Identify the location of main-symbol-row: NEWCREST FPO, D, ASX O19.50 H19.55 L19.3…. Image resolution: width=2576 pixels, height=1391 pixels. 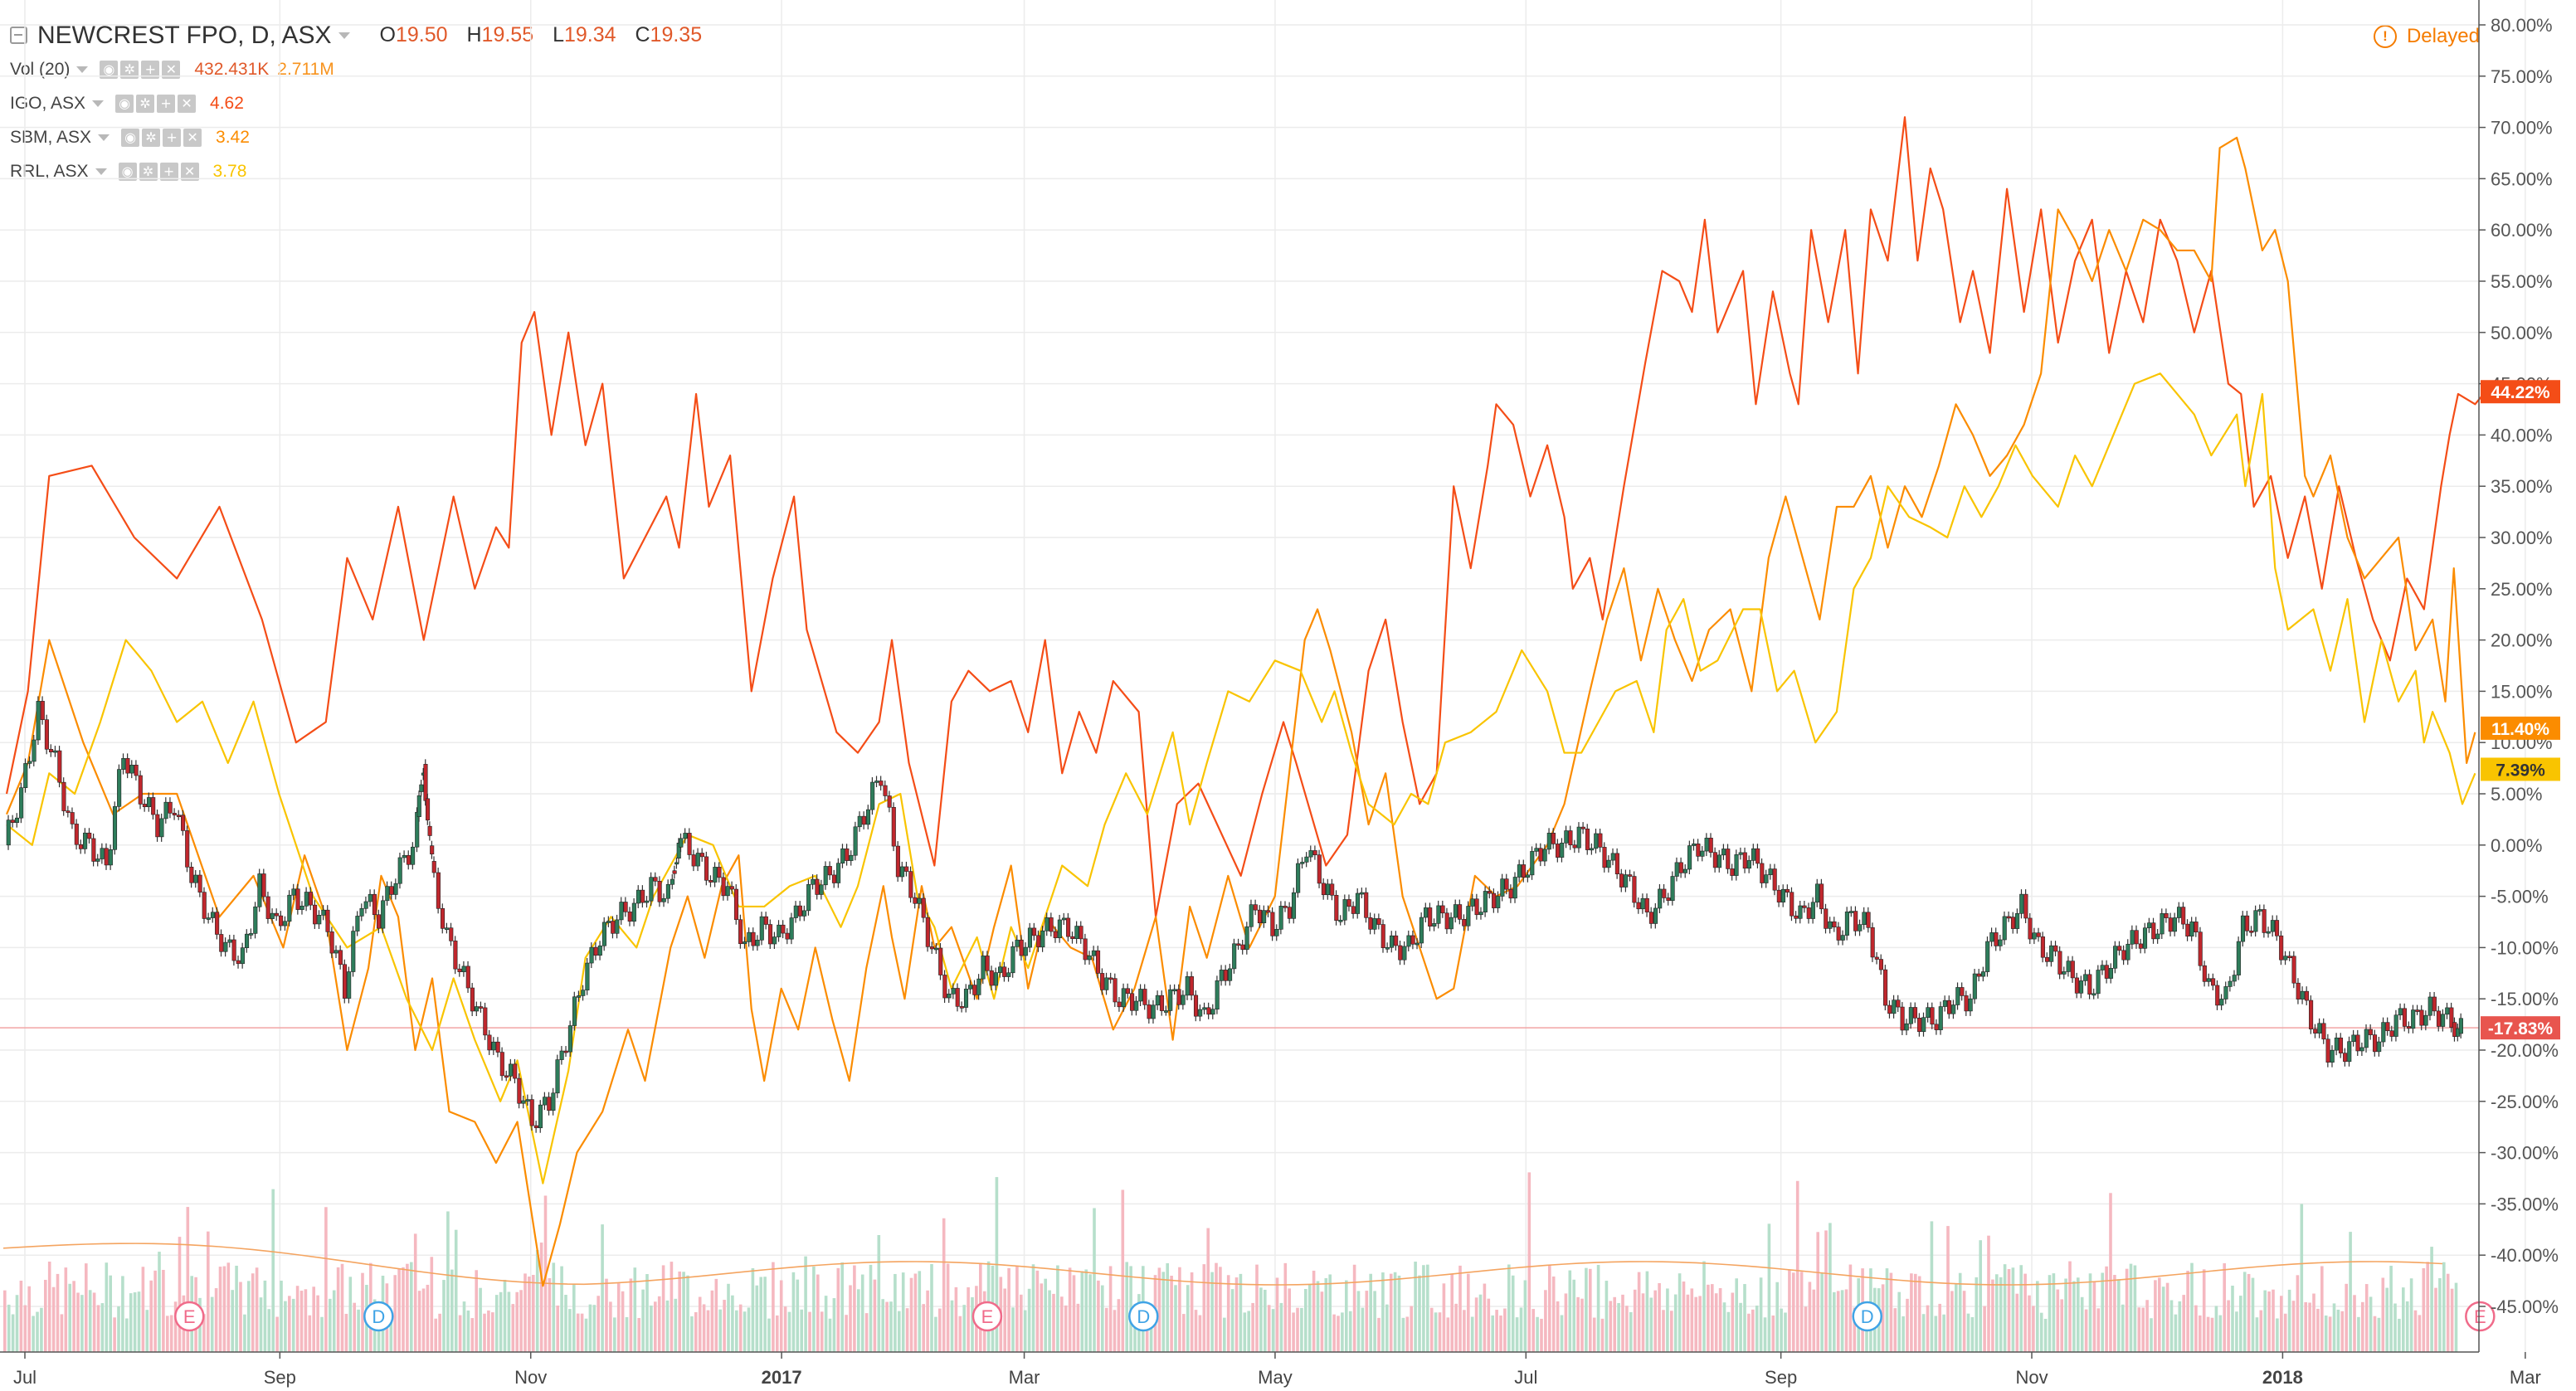
(362, 35).